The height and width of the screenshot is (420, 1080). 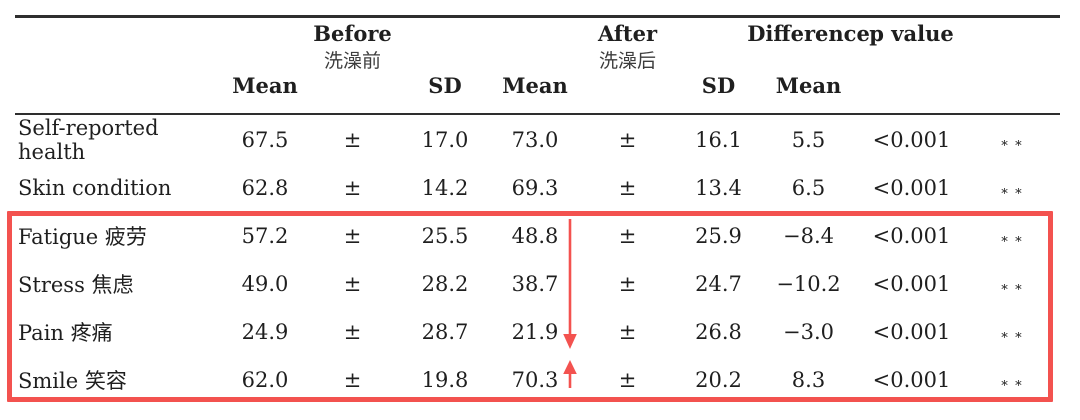 What do you see at coordinates (718, 188) in the screenshot?
I see `after-sd-cell: 13.4` at bounding box center [718, 188].